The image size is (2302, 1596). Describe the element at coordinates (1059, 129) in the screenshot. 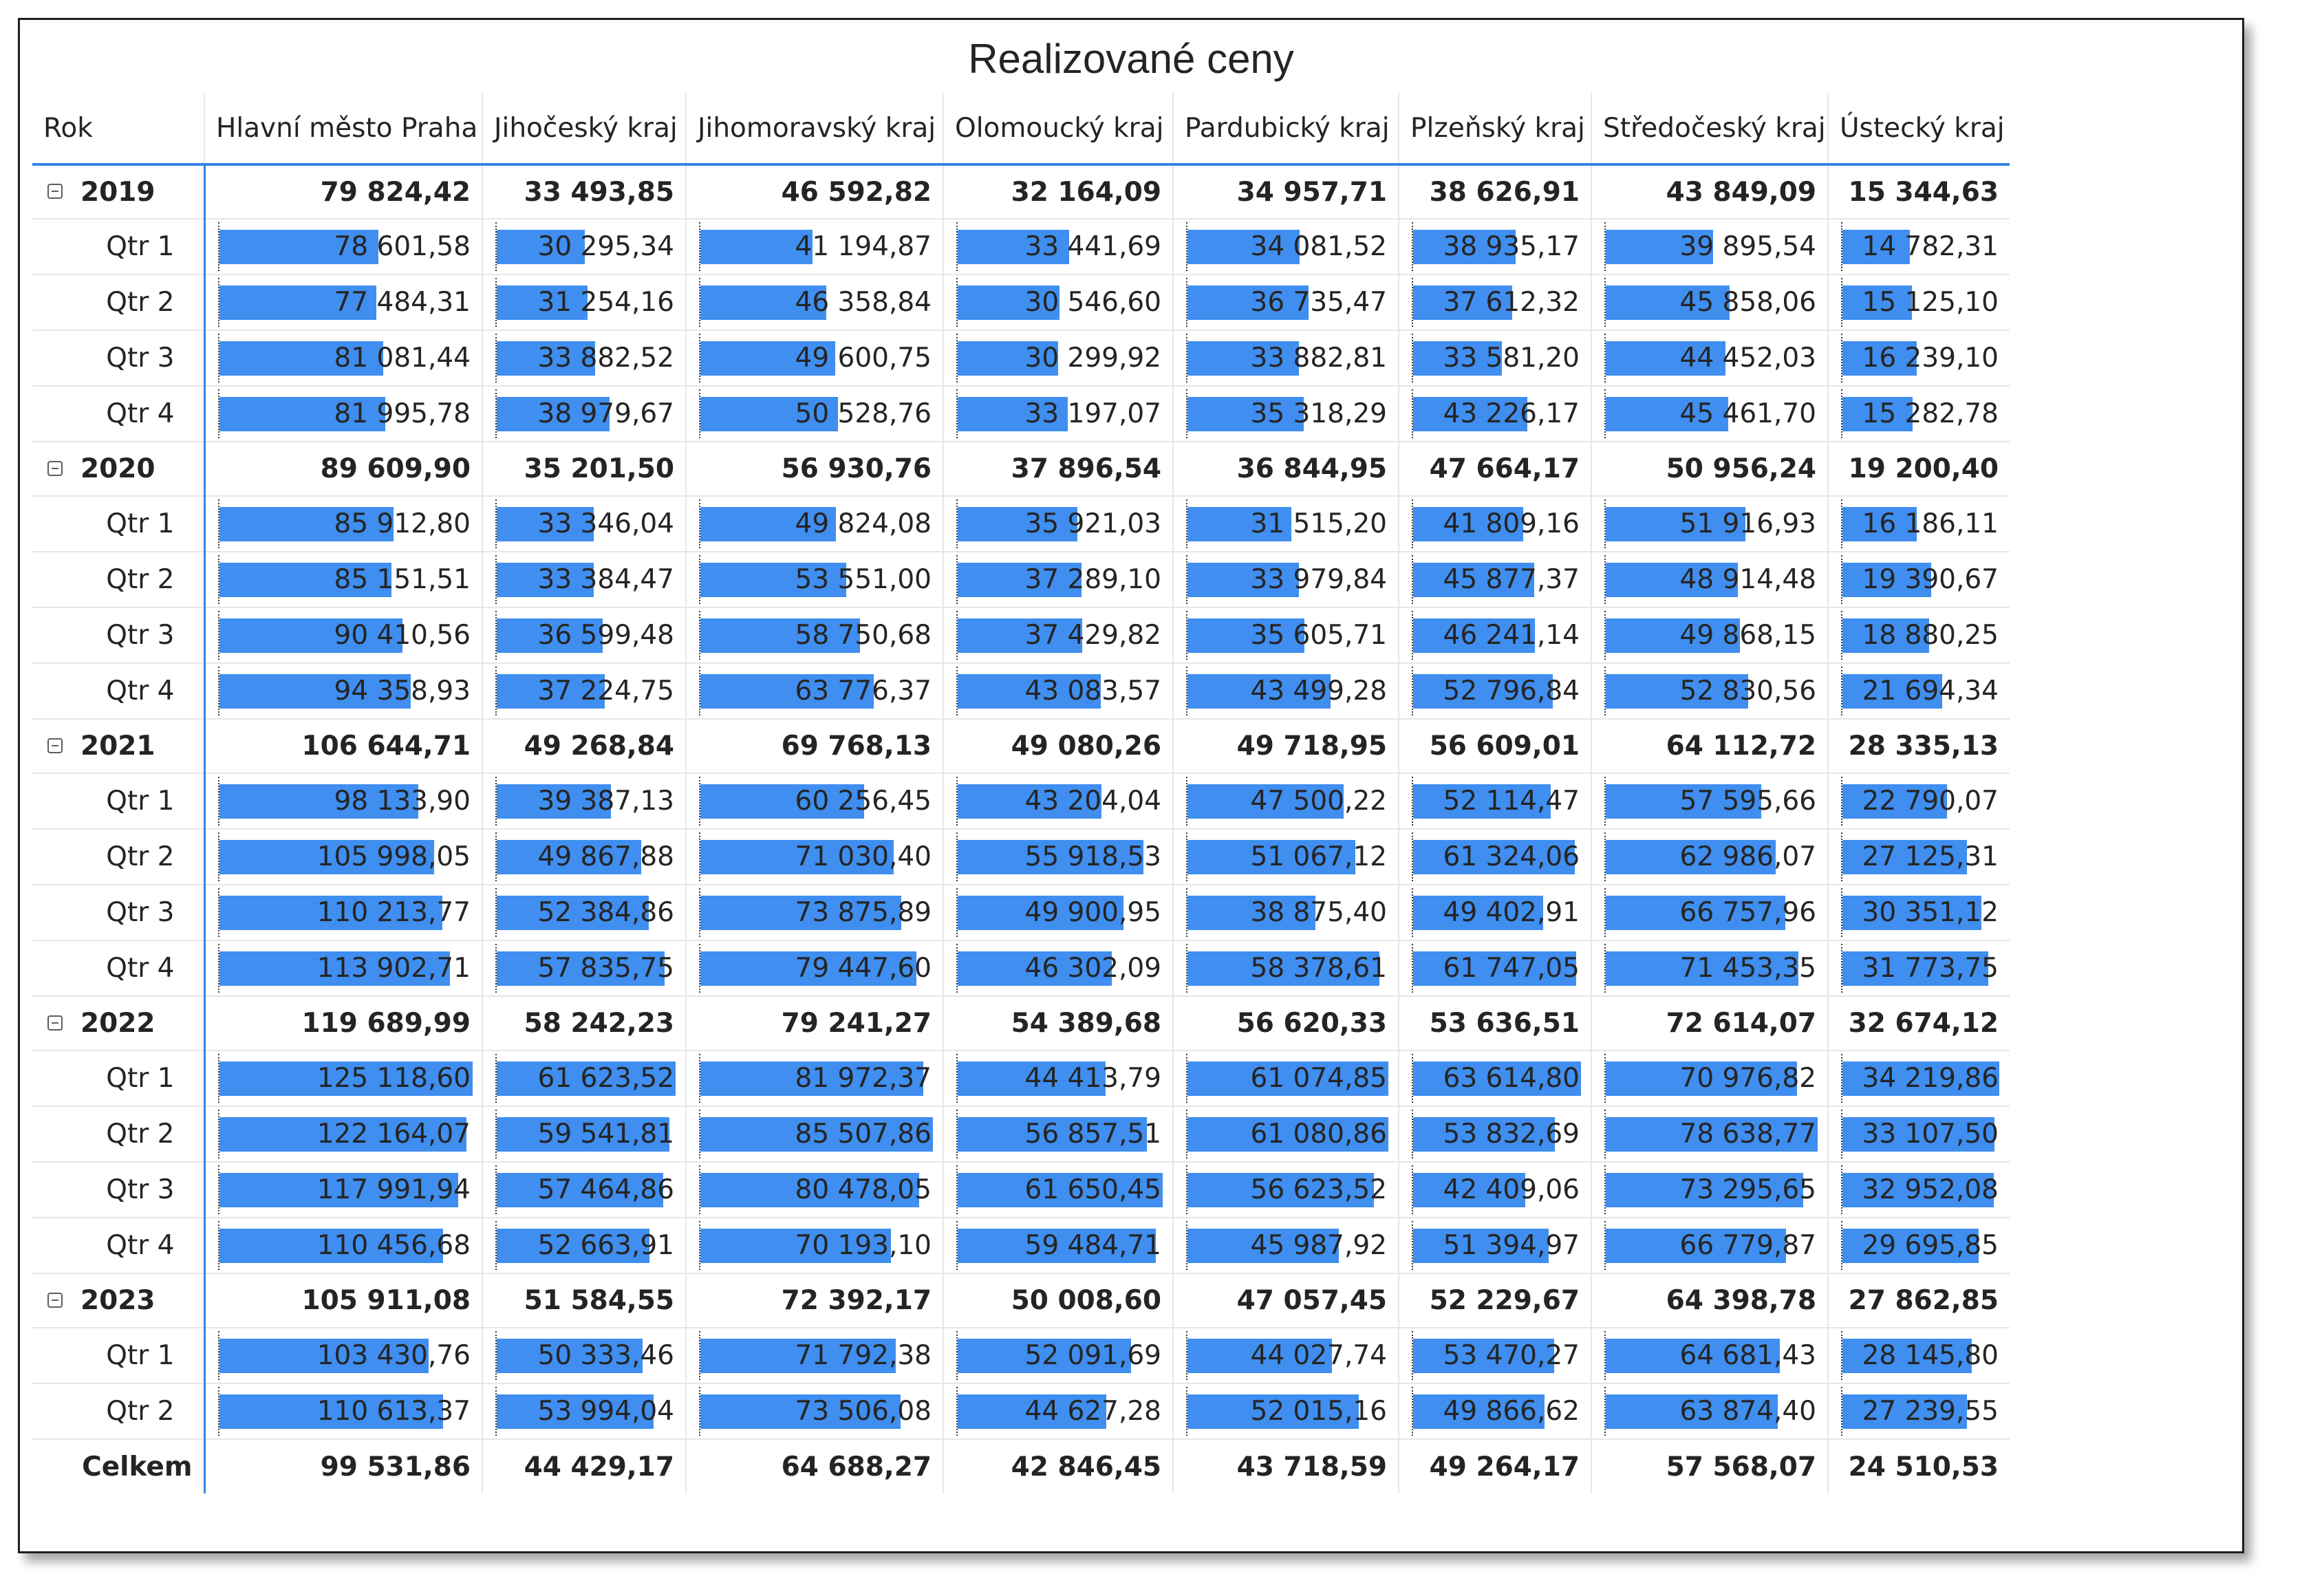

I see `column-header-olomoucky-kraj: Olomoucký kraj` at that location.